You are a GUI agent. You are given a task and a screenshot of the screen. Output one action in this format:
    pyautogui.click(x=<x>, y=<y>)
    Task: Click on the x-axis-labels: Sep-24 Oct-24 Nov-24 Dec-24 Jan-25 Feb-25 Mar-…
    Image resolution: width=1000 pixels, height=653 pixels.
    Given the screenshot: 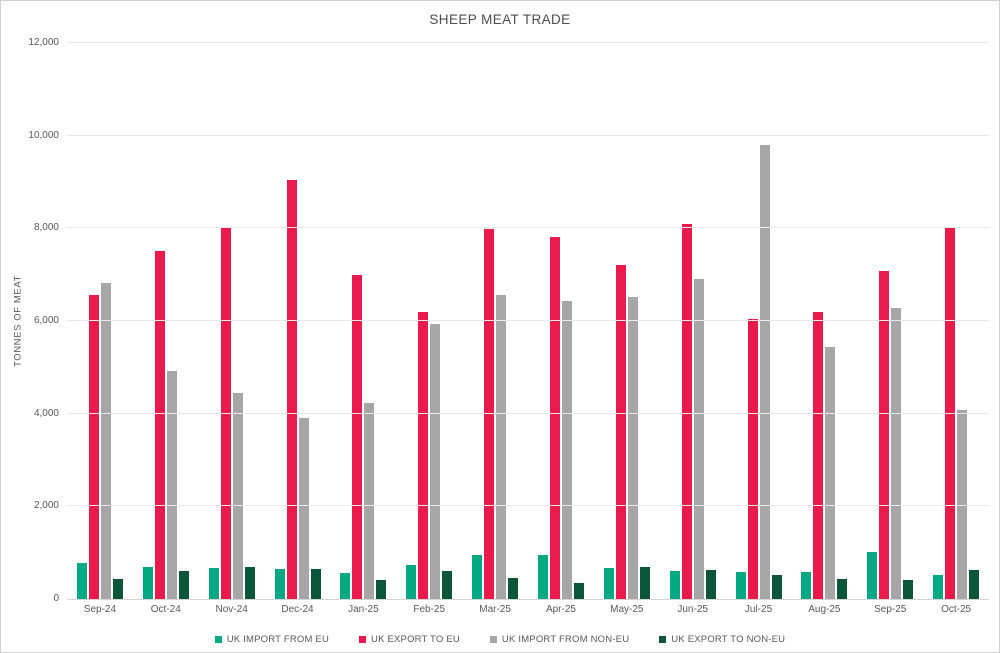 What is the action you would take?
    pyautogui.click(x=528, y=609)
    